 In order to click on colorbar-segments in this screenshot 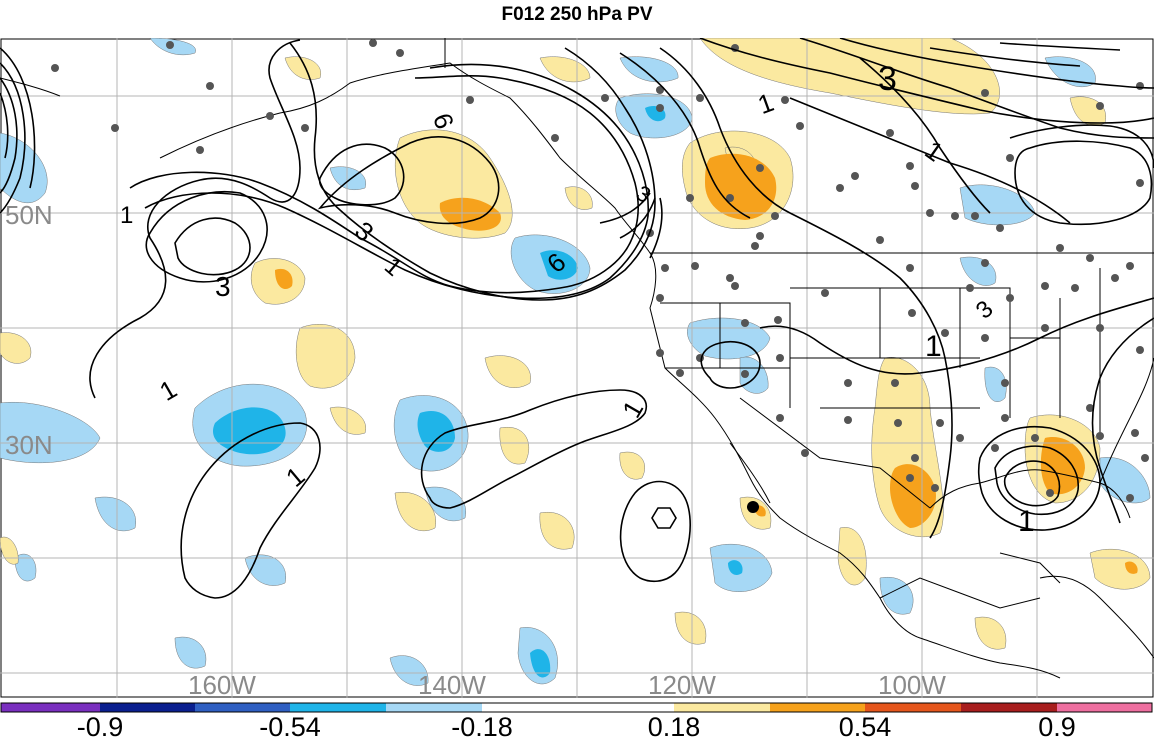, I will do `click(576, 707)`.